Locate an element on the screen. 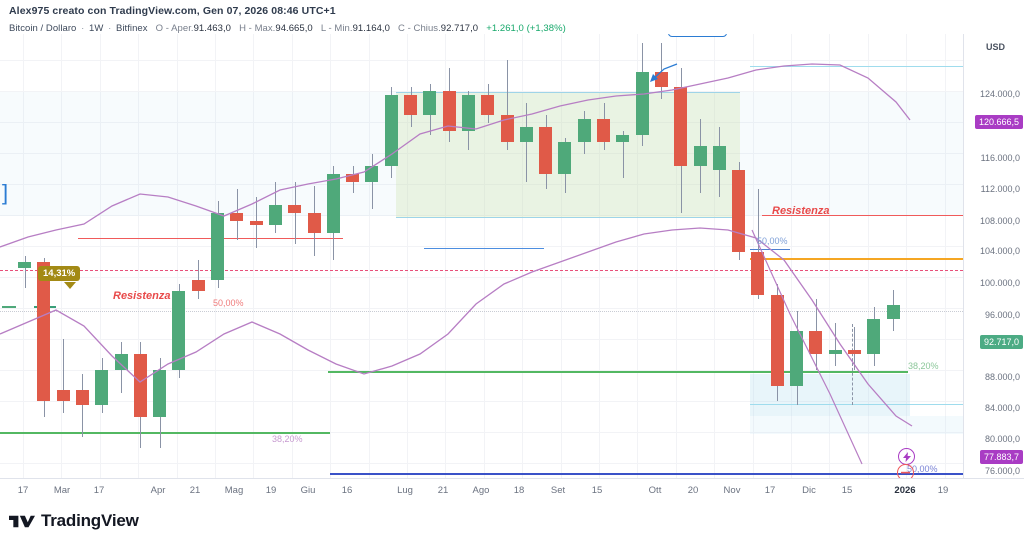  lightning-icon is located at coordinates (906, 456).